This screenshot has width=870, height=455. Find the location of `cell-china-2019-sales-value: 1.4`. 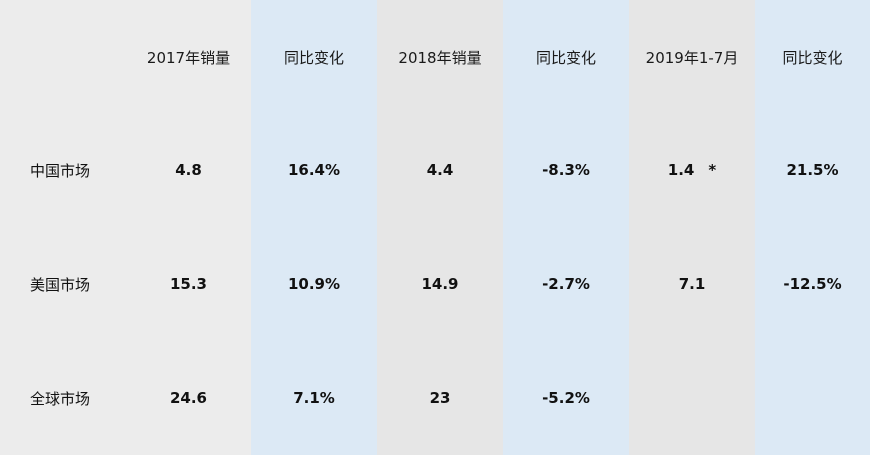

cell-china-2019-sales-value: 1.4 is located at coordinates (681, 170).